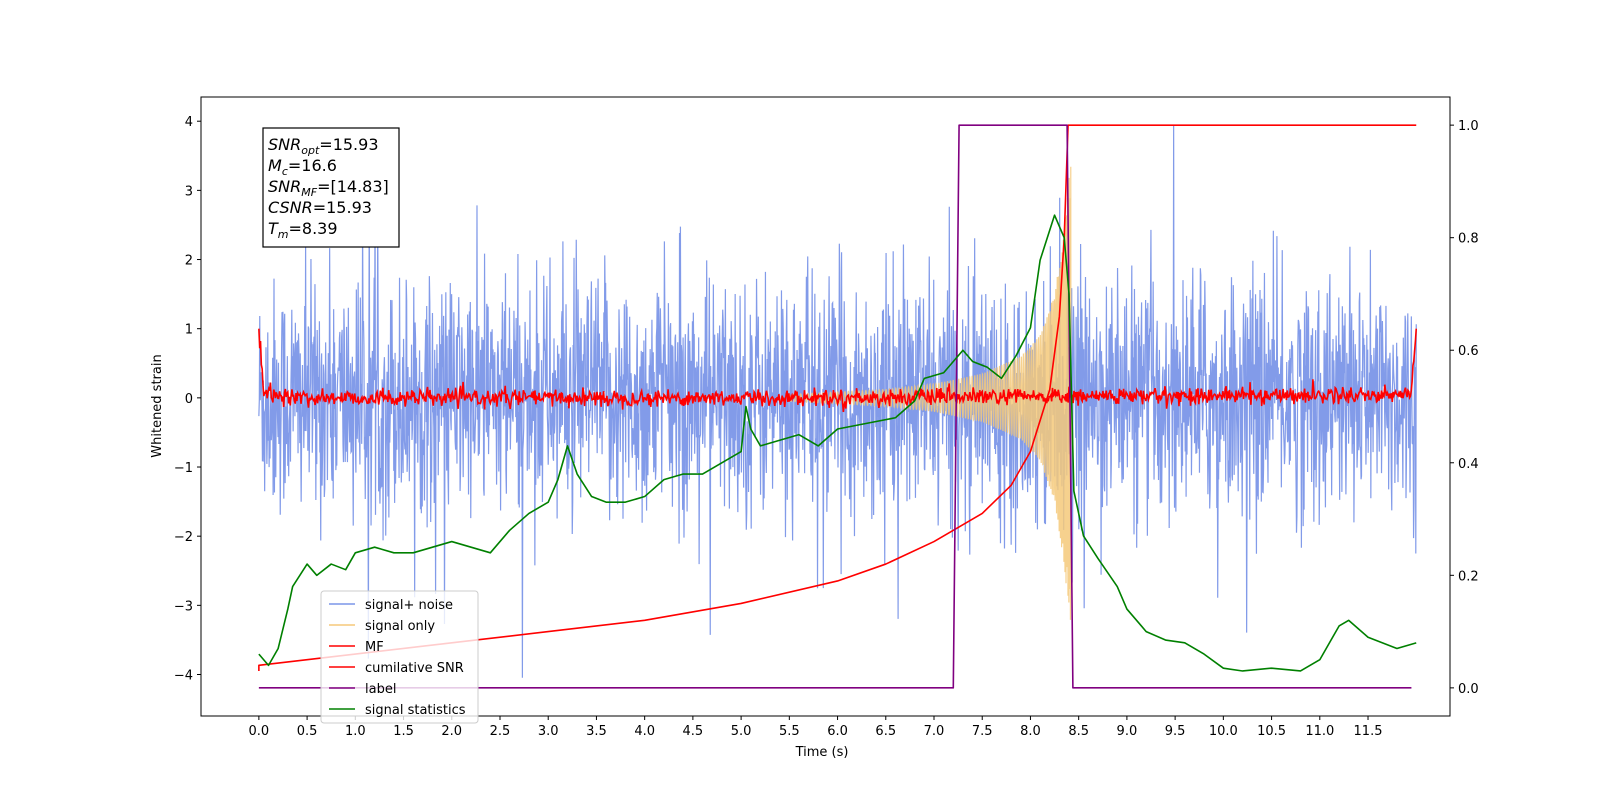 Image resolution: width=1600 pixels, height=800 pixels. What do you see at coordinates (403, 731) in the screenshot?
I see `x-tick-label: 1.5` at bounding box center [403, 731].